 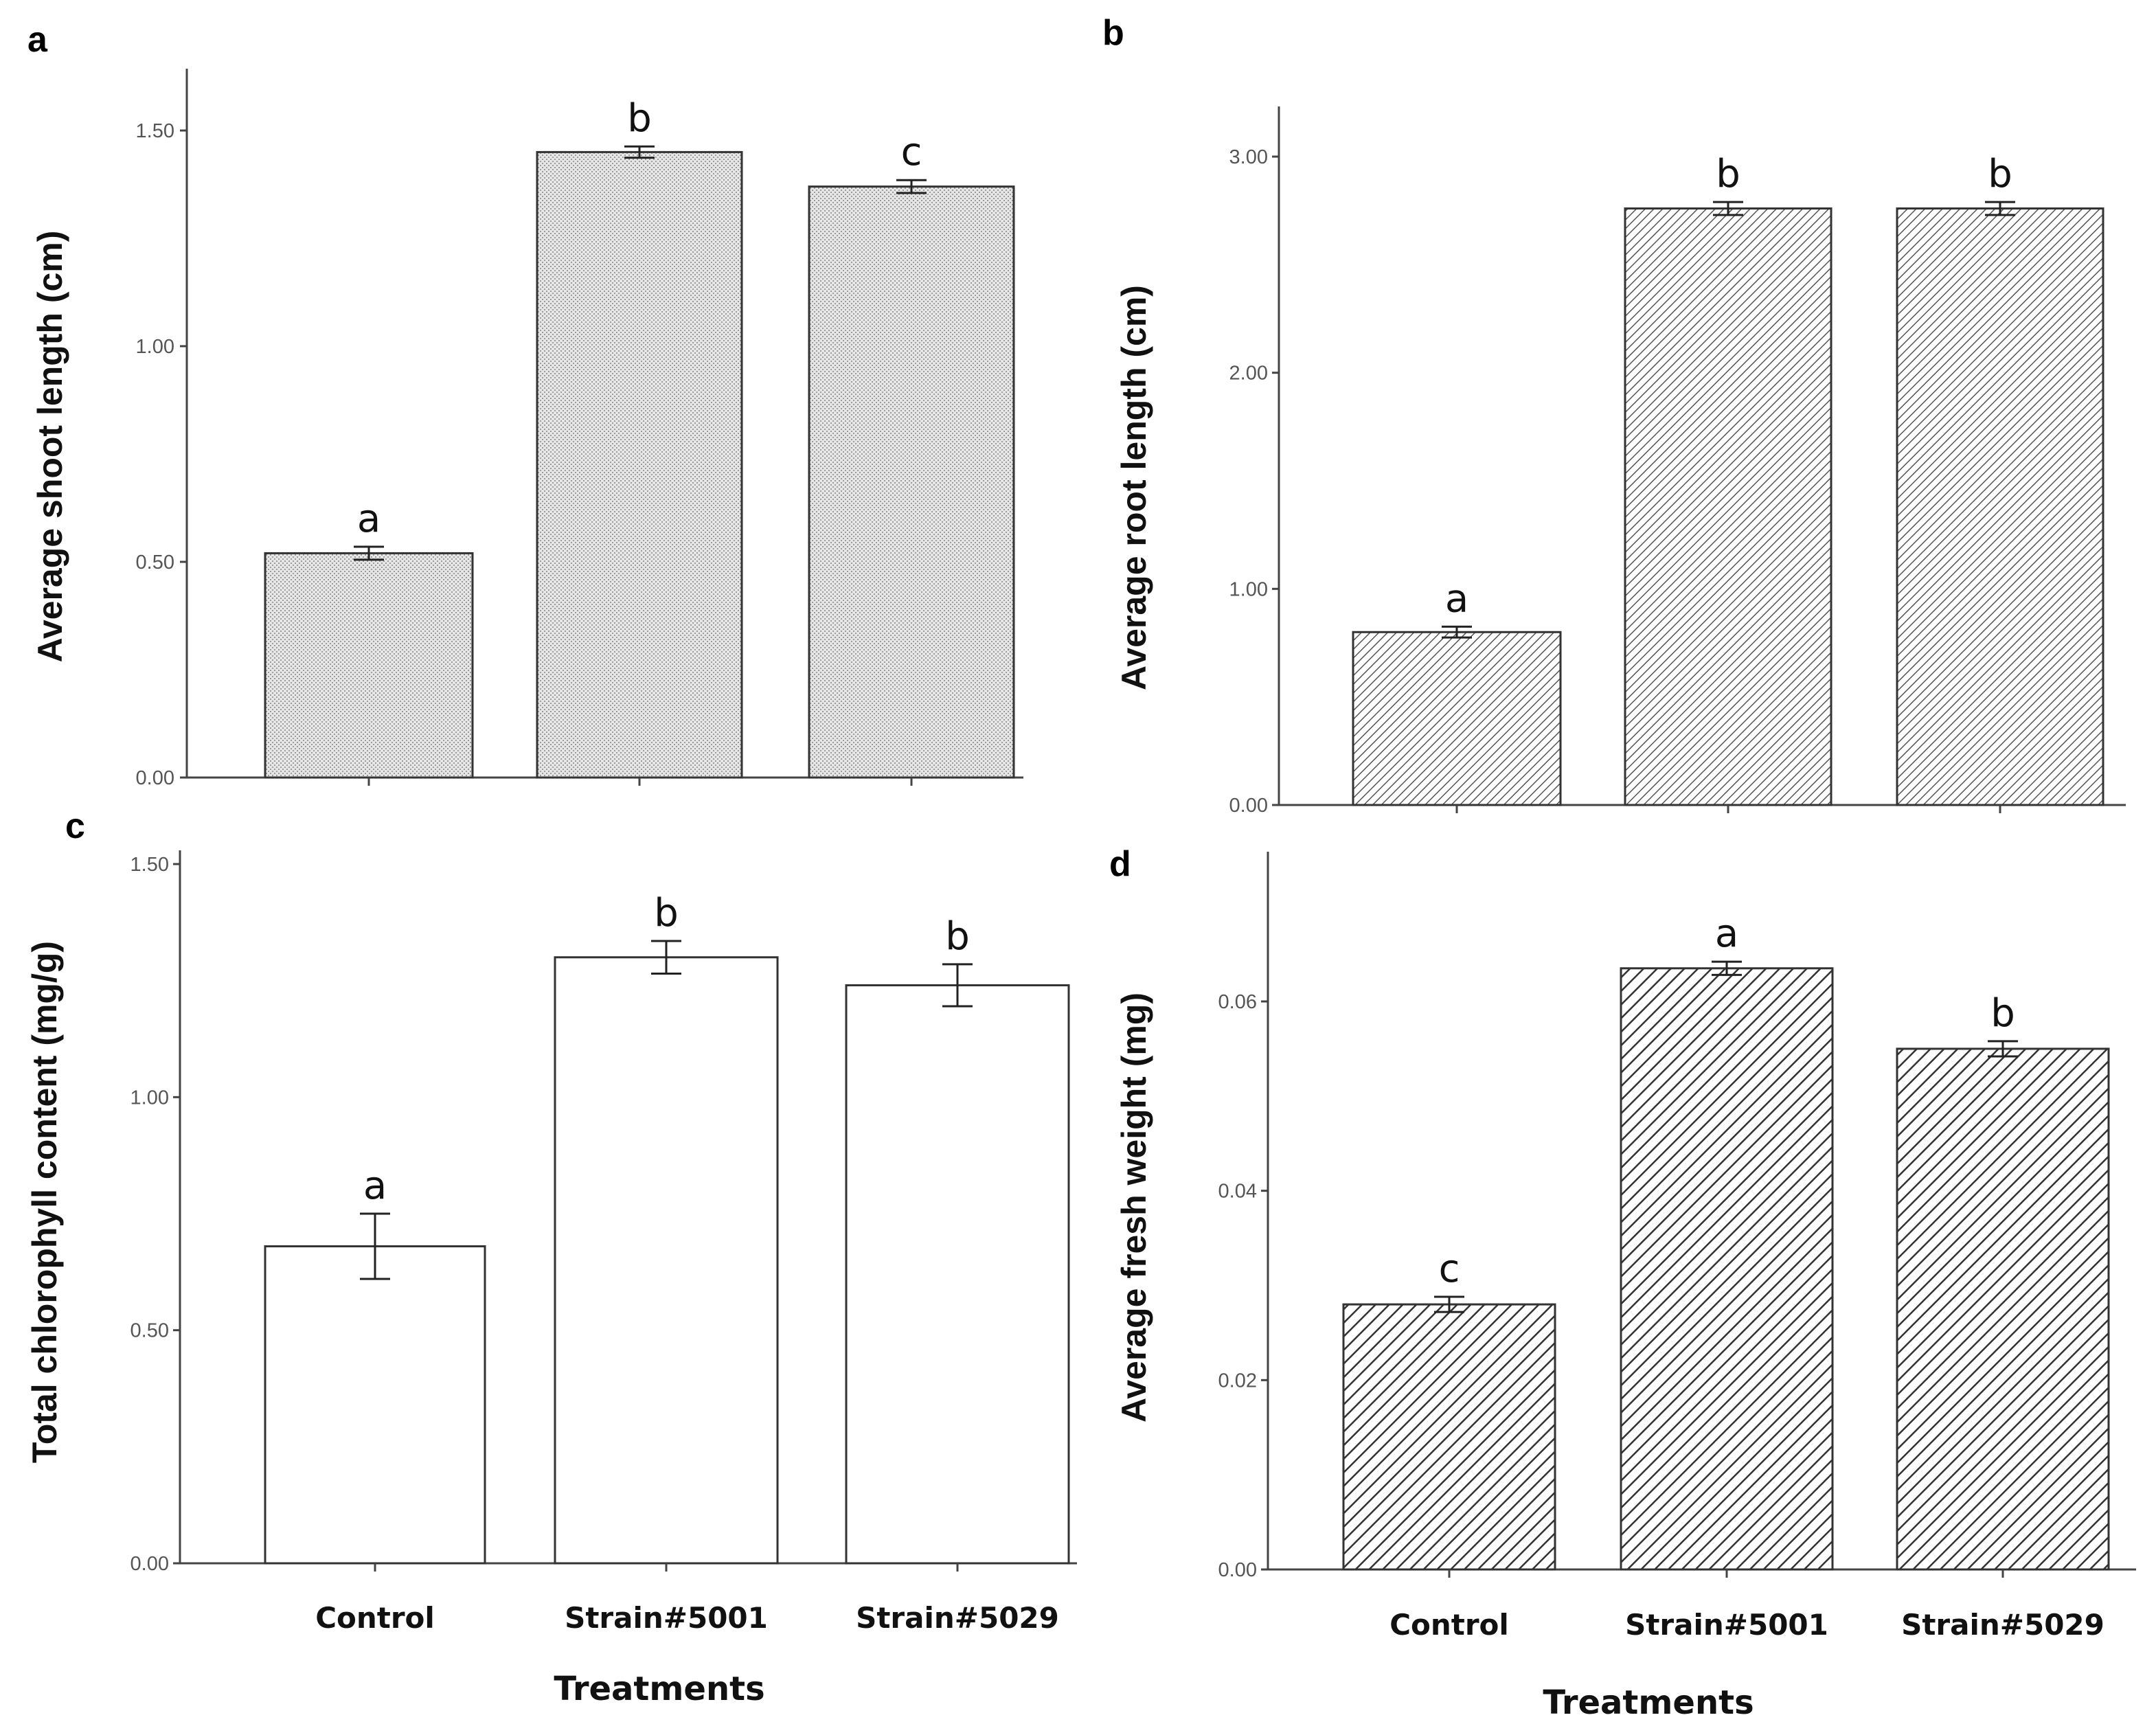 What do you see at coordinates (1248, 157) in the screenshot?
I see `y-tick-label: 3.00` at bounding box center [1248, 157].